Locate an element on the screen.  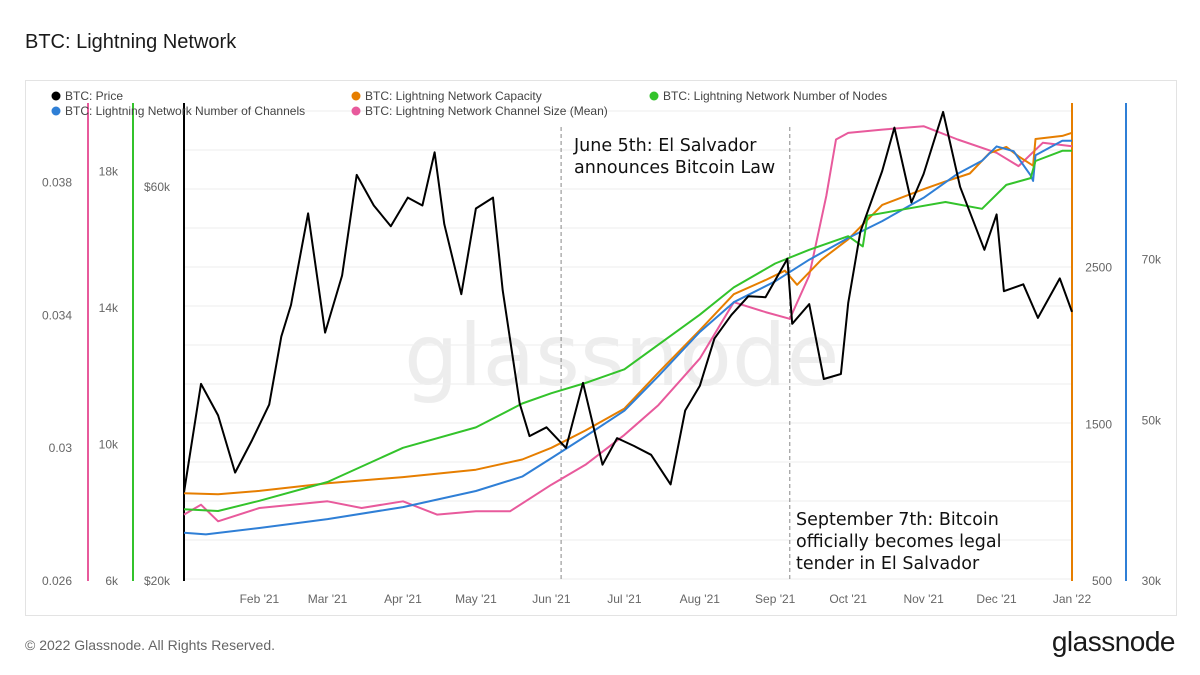
footer-logo: glassnode is located at coordinates (1113, 641).